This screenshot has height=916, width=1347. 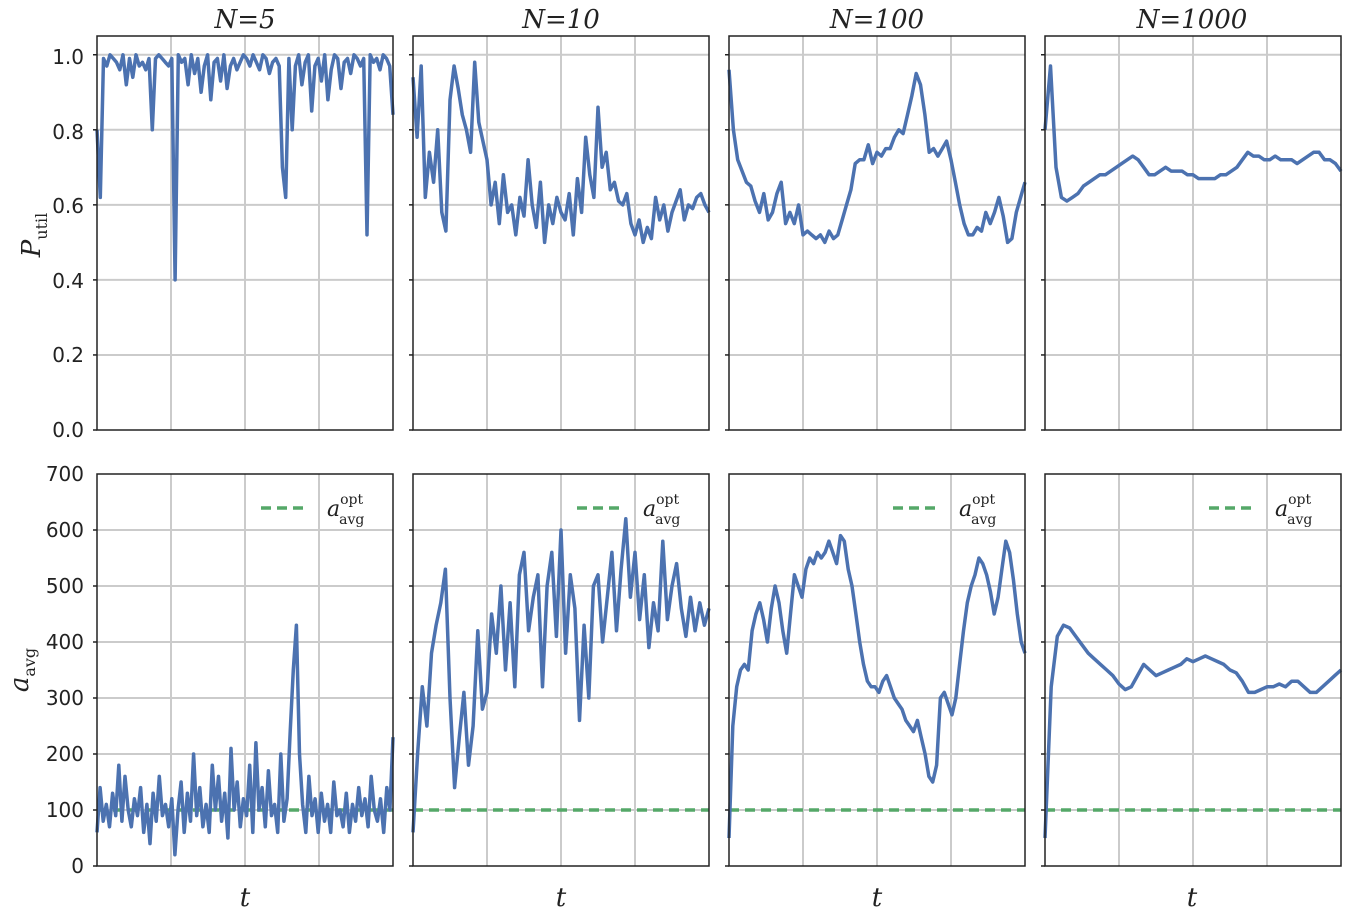 What do you see at coordinates (877, 898) in the screenshot?
I see `x-axis-label-t-3: t` at bounding box center [877, 898].